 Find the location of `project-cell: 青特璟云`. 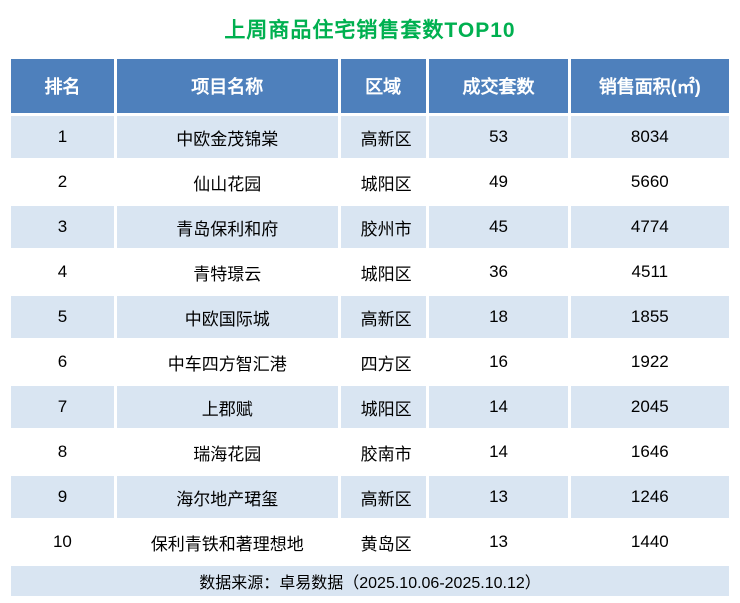

project-cell: 青特璟云 is located at coordinates (227, 272).